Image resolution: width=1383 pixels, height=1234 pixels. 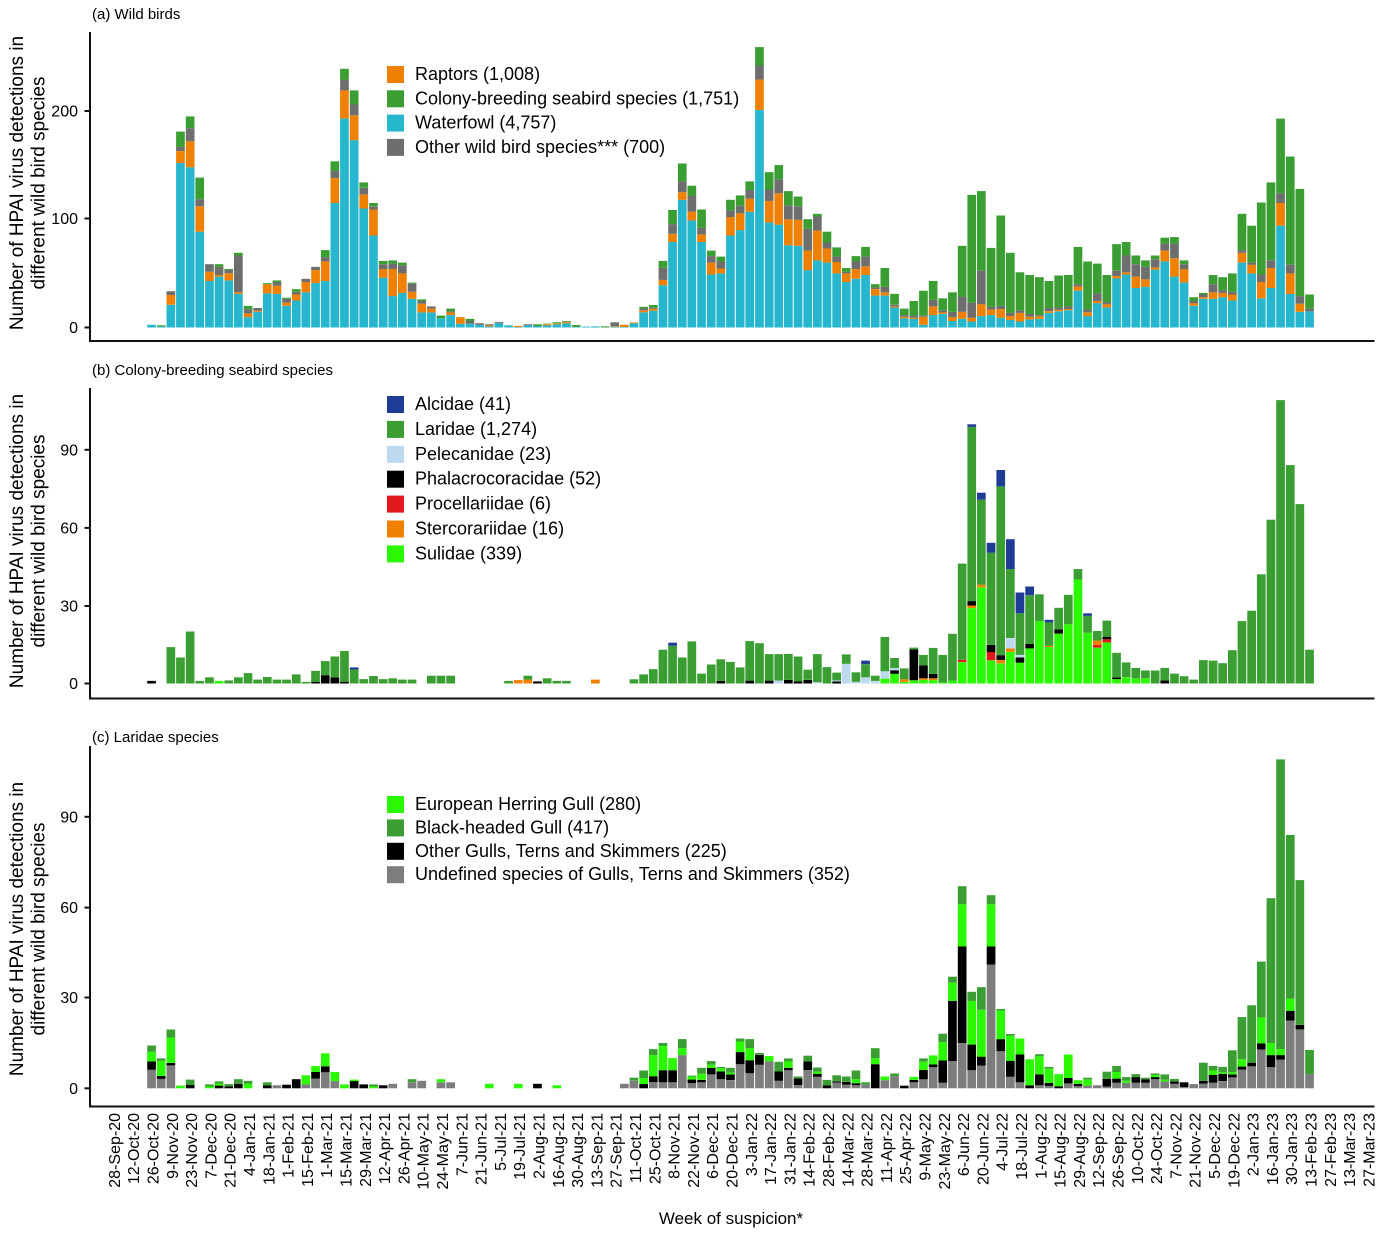 What do you see at coordinates (64, 219) in the screenshot?
I see `svg-text: 100` at bounding box center [64, 219].